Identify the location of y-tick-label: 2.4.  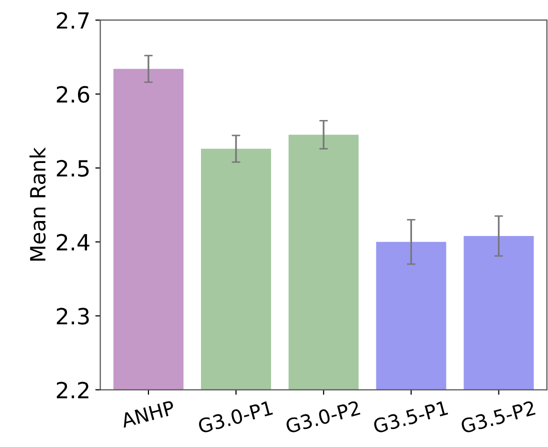
(73, 242).